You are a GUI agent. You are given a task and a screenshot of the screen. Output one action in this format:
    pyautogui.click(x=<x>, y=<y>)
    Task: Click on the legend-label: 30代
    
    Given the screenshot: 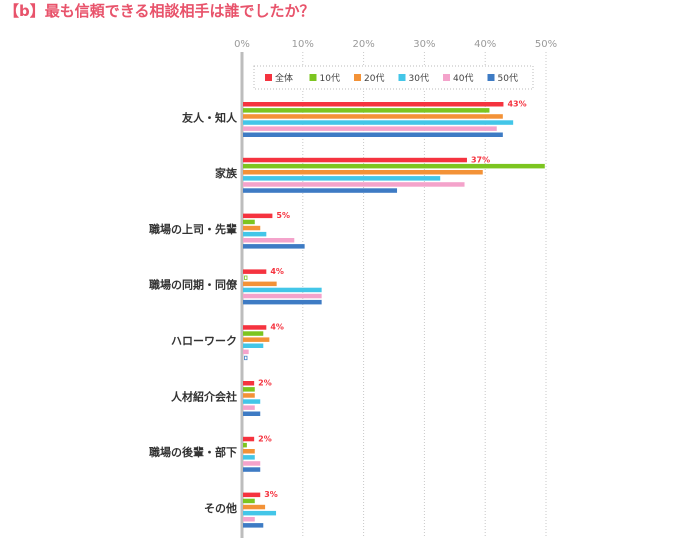 What is the action you would take?
    pyautogui.click(x=419, y=78)
    